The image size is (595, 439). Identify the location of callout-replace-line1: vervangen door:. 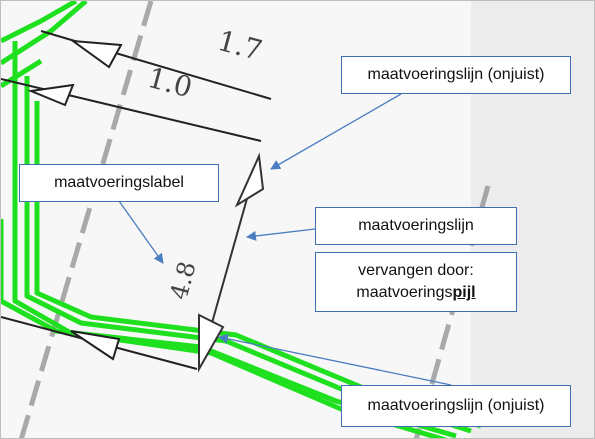
(416, 270).